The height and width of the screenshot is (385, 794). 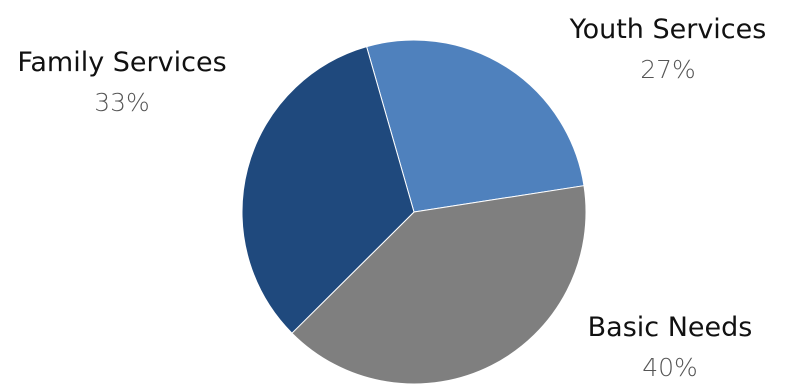 What do you see at coordinates (122, 102) in the screenshot?
I see `slice-value-family-services: 33%` at bounding box center [122, 102].